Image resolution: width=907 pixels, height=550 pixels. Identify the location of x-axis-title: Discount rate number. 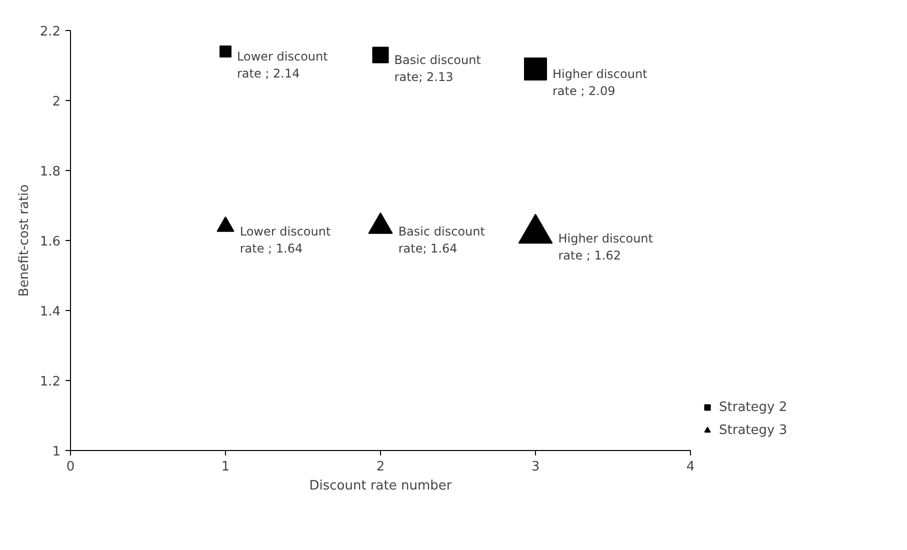
(380, 486).